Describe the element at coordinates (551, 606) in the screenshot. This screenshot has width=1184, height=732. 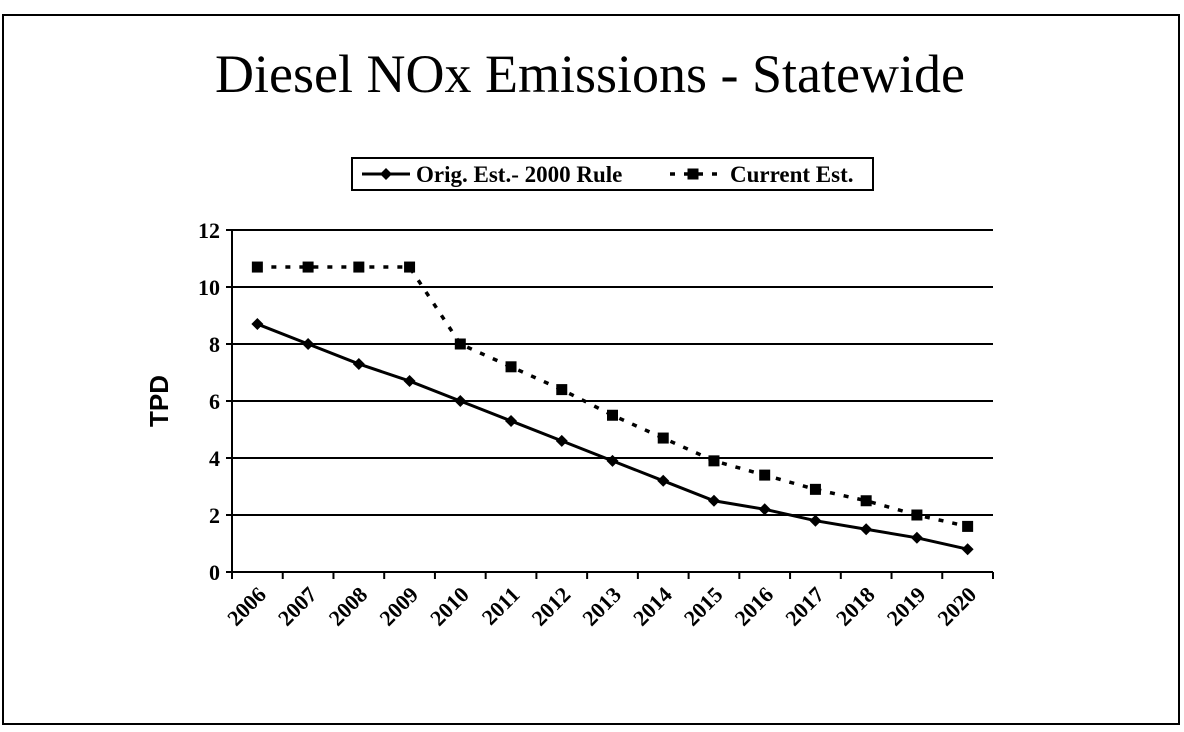
I see `x-tick-label: 2012` at that location.